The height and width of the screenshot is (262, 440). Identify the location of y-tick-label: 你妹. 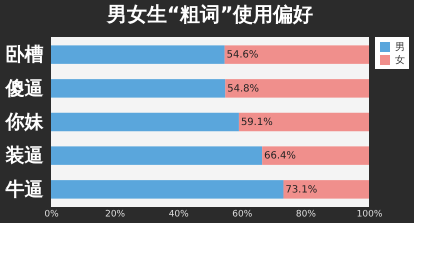
(24, 122).